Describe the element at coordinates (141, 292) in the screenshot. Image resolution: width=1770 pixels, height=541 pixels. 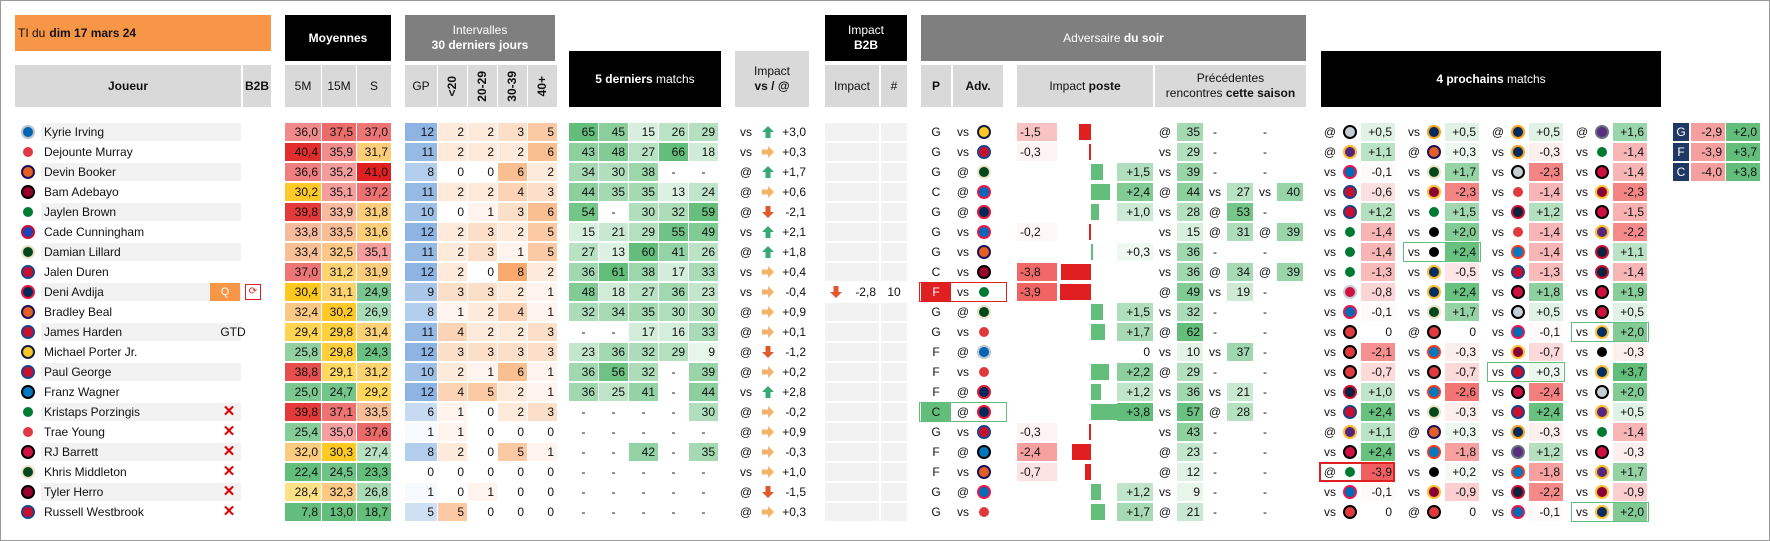
I see `player-name: Deni Avdija` at that location.